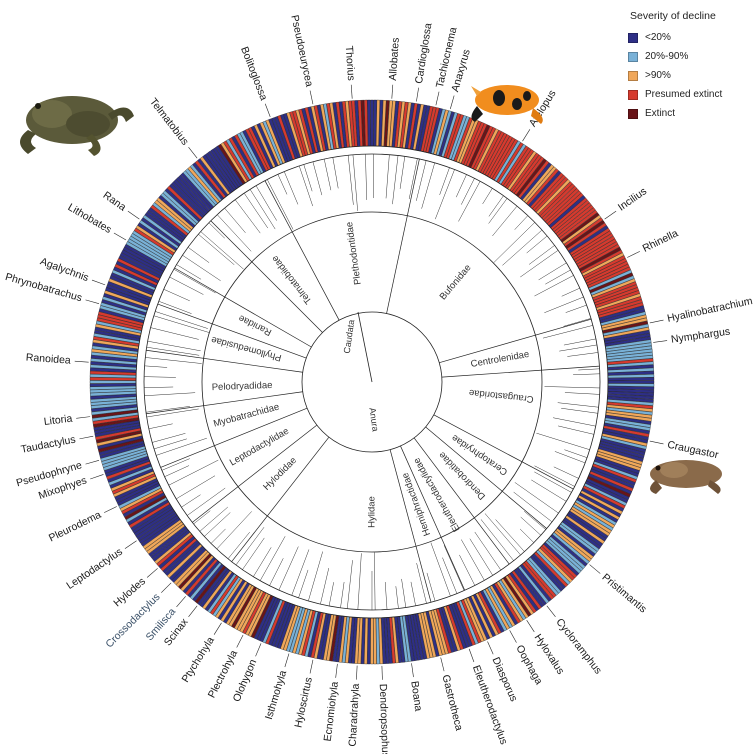  What do you see at coordinates (246, 416) in the screenshot?
I see `family-label: Myobatrachidae` at bounding box center [246, 416].